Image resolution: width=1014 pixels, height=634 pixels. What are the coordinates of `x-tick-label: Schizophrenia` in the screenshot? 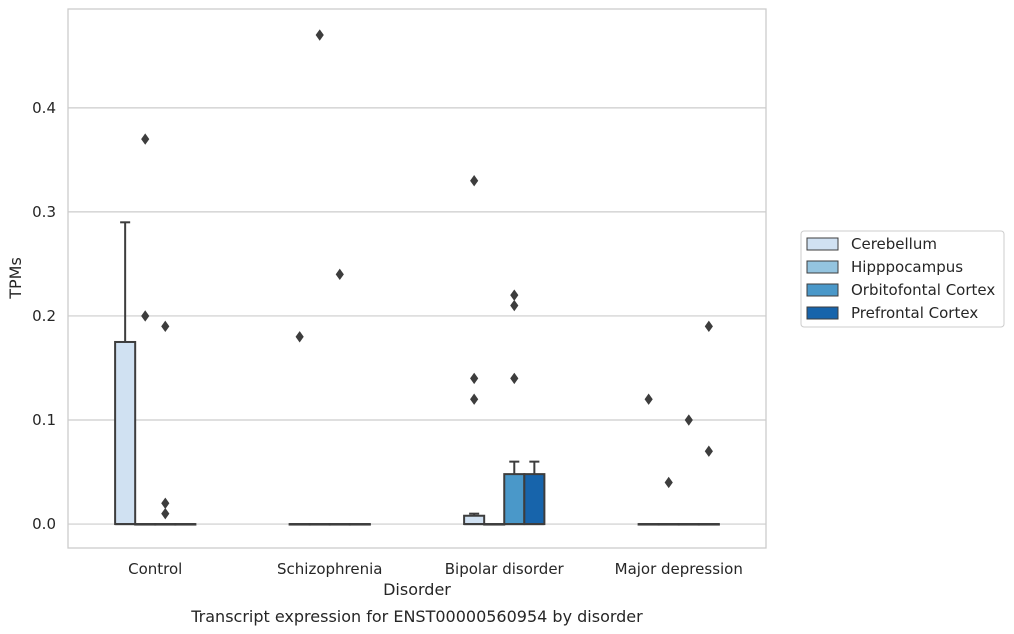 It's located at (329, 569).